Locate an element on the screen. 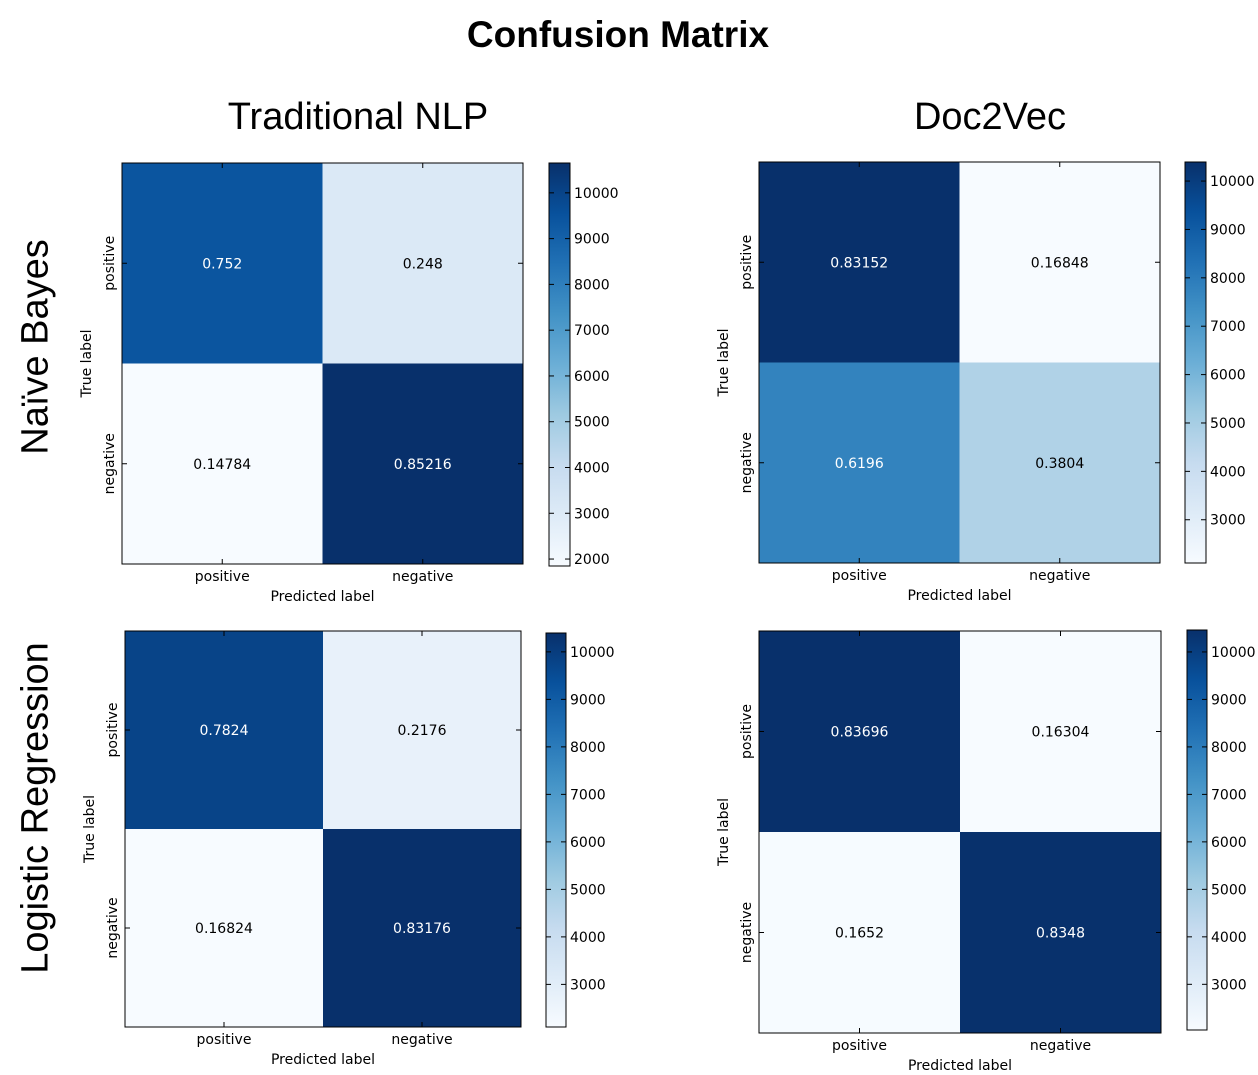 Image resolution: width=1258 pixels, height=1075 pixels. cell-value-label: 0.752 is located at coordinates (222, 264).